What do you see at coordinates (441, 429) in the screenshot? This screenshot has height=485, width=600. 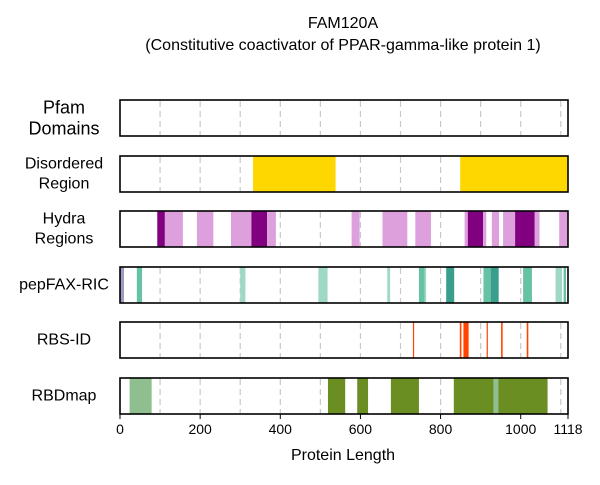 I see `x-tick-label: 800` at bounding box center [441, 429].